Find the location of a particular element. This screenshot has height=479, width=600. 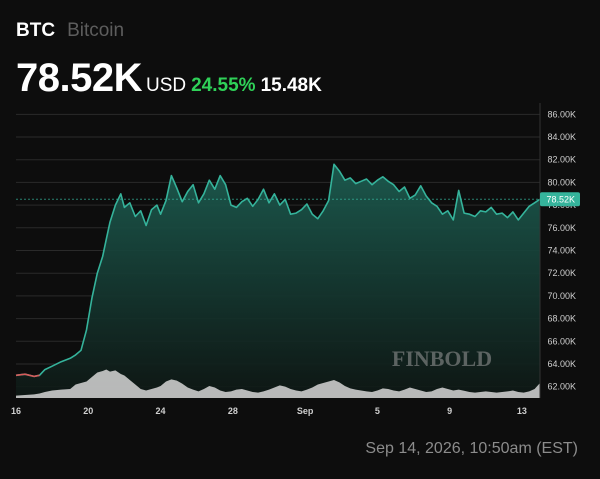

volume-area-fill is located at coordinates (278, 383).